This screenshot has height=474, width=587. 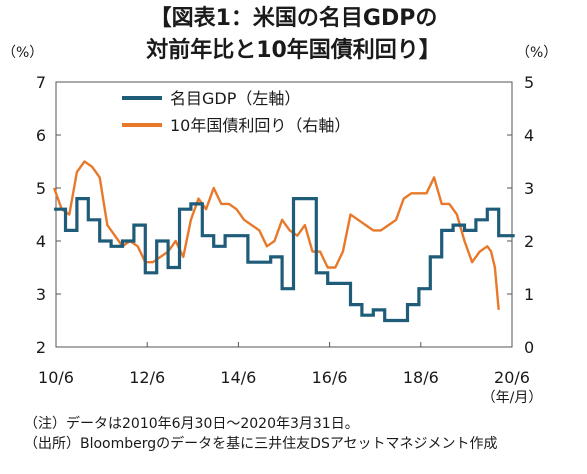 I want to click on left-axis-ticks: 2 3 4 5 6 7, so click(x=48, y=215).